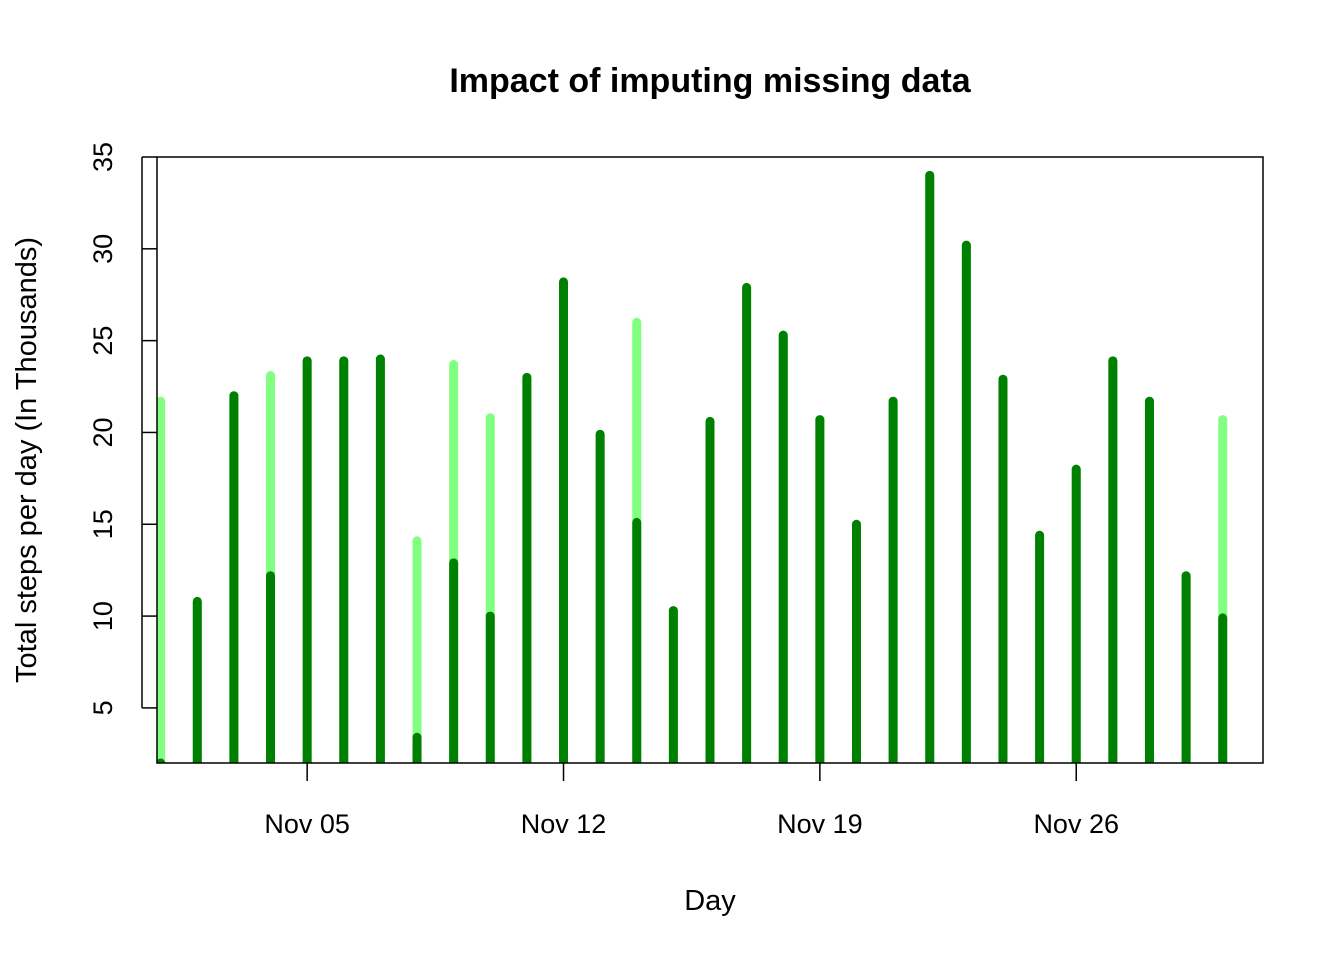  I want to click on y-tick-label-20: 20, so click(103, 432).